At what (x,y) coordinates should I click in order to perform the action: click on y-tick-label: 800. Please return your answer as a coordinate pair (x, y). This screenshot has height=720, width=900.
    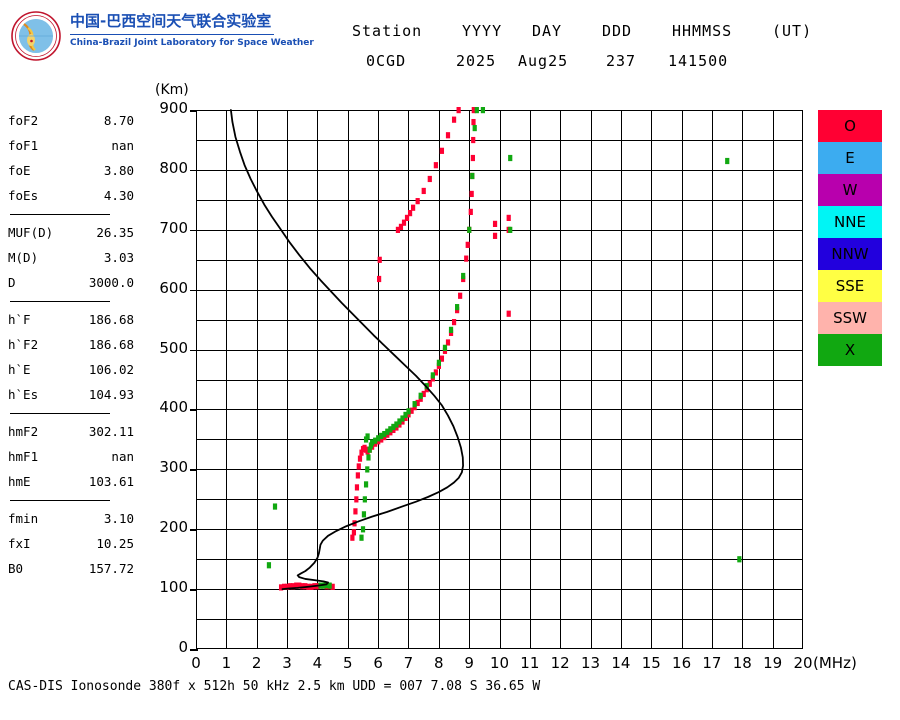
    Looking at the image, I should click on (163, 168).